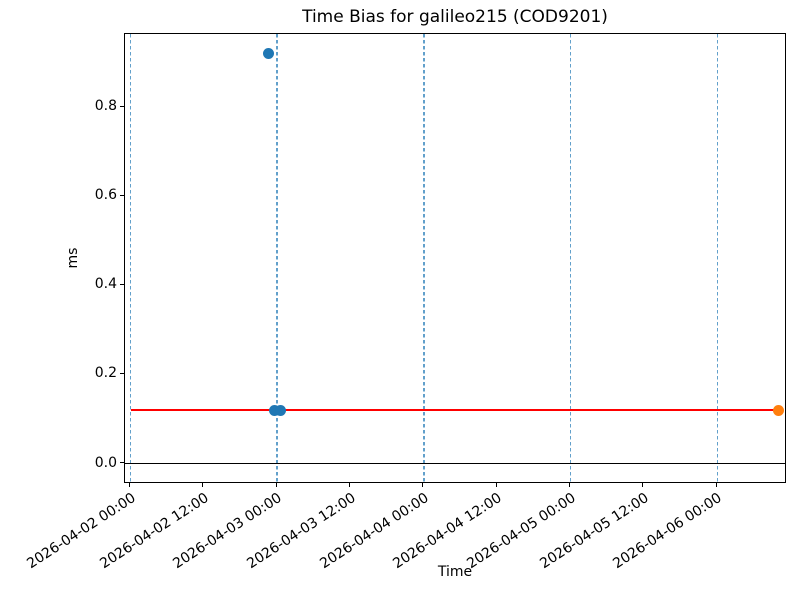  What do you see at coordinates (454, 410) in the screenshot?
I see `bias-fit-line` at bounding box center [454, 410].